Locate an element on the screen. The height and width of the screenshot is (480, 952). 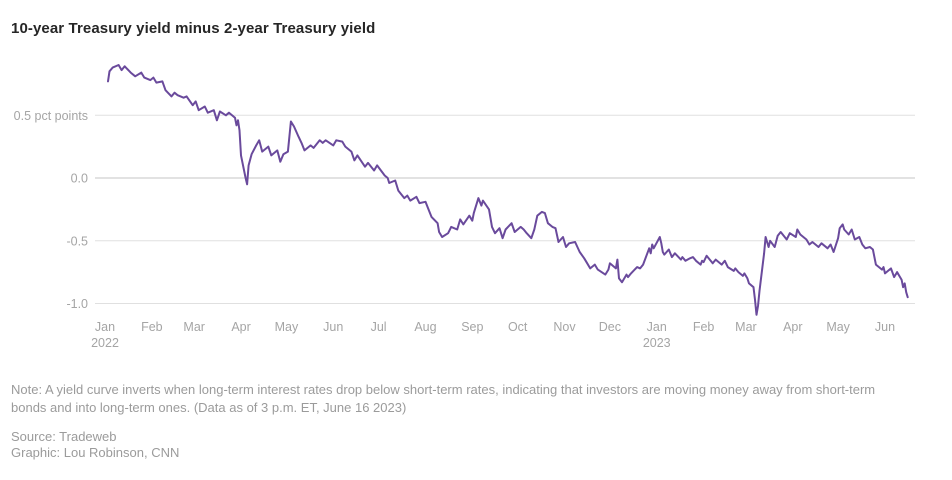
x-axis-month-label: Oct is located at coordinates (518, 327).